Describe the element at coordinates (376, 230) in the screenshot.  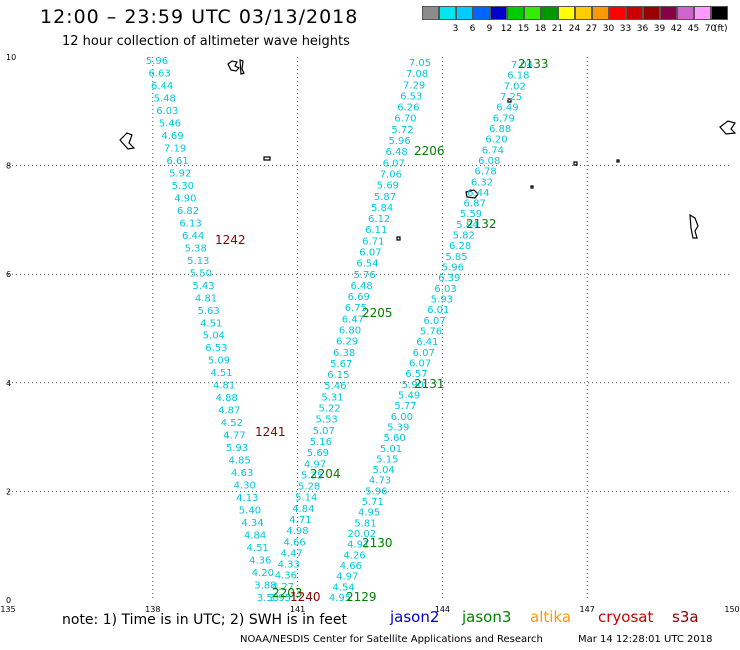
I see `wave-height-value: 6.11` at that location.